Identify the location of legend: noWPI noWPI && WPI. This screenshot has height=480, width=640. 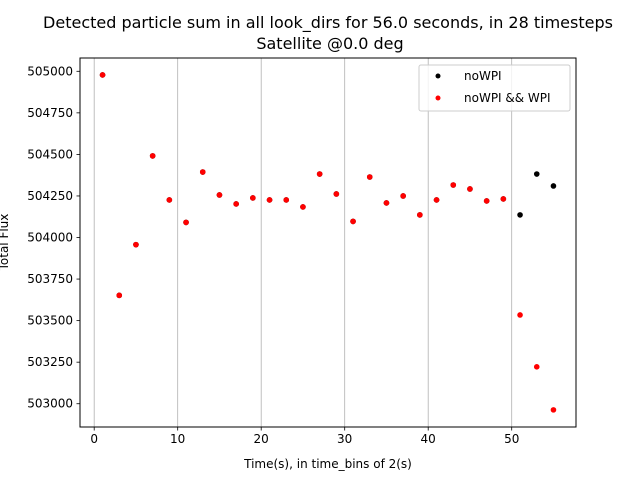
(494, 88).